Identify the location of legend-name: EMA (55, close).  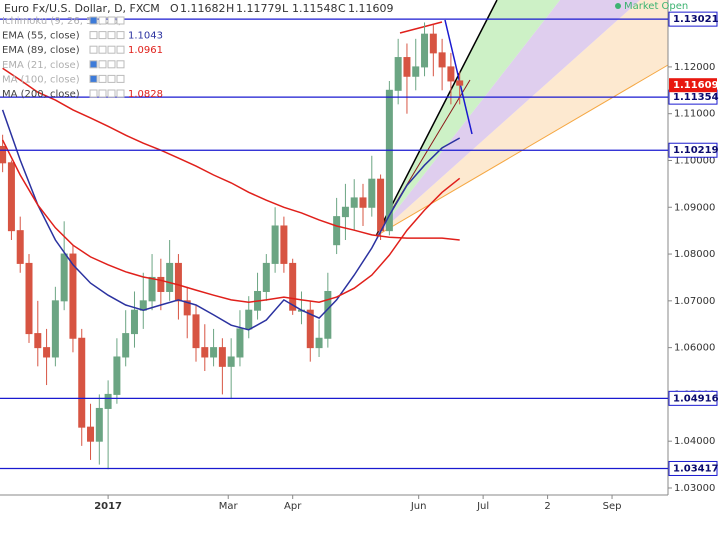
(41, 36).